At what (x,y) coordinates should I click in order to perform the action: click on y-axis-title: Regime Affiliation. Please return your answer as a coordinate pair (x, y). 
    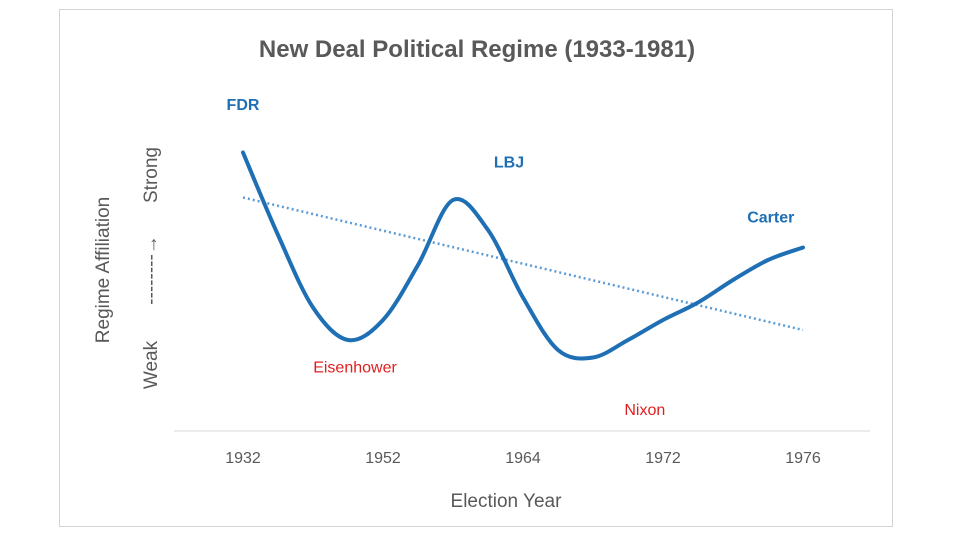
    Looking at the image, I should click on (103, 270).